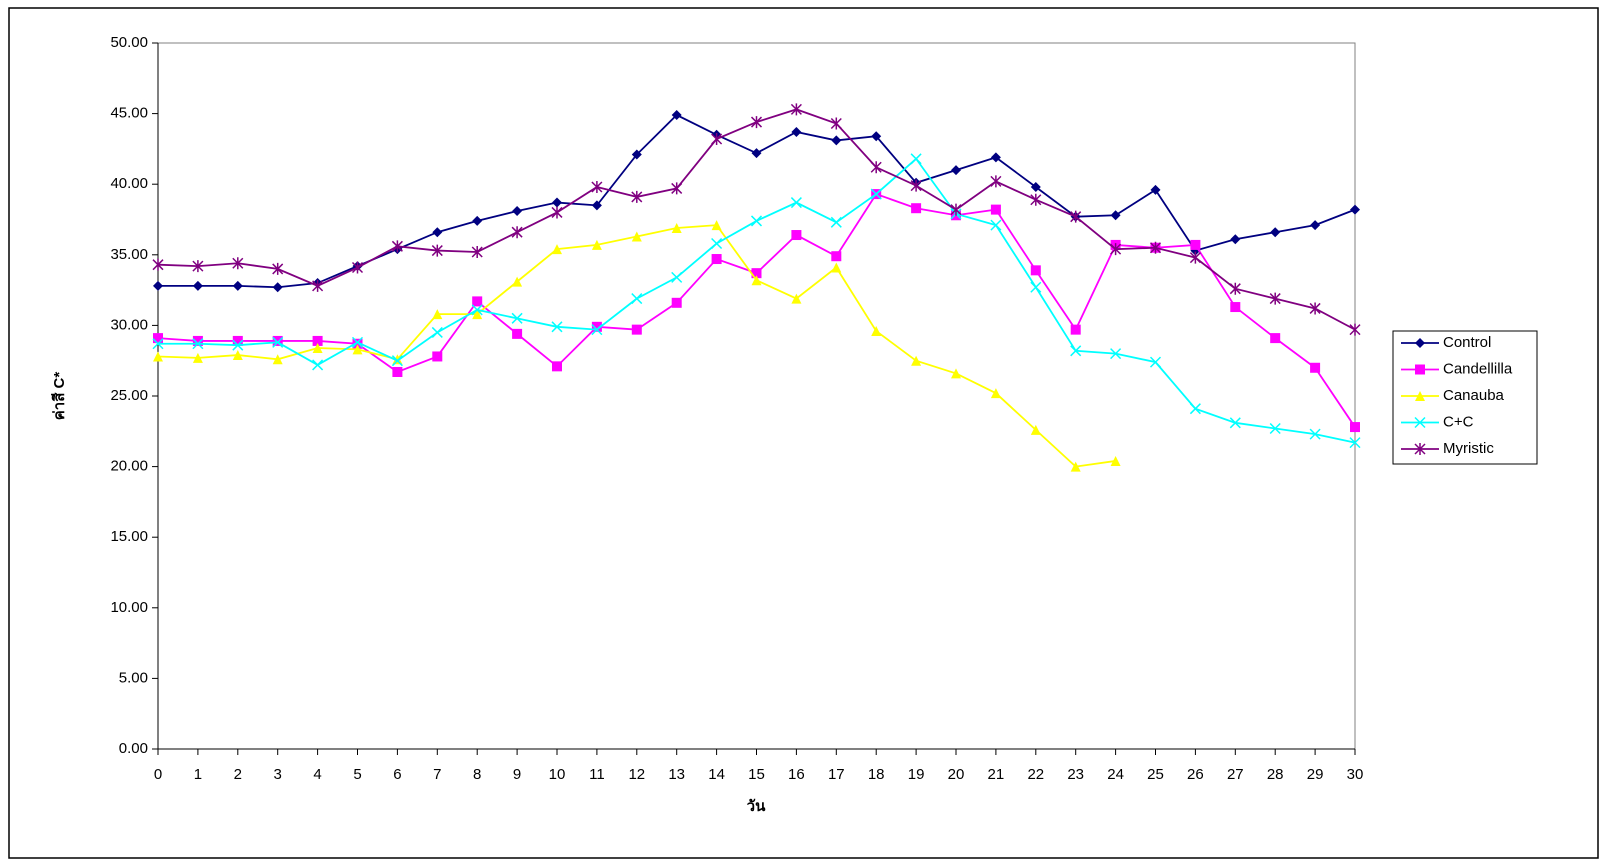 This screenshot has width=1607, height=867. What do you see at coordinates (397, 774) in the screenshot?
I see `x-tick-label: 6` at bounding box center [397, 774].